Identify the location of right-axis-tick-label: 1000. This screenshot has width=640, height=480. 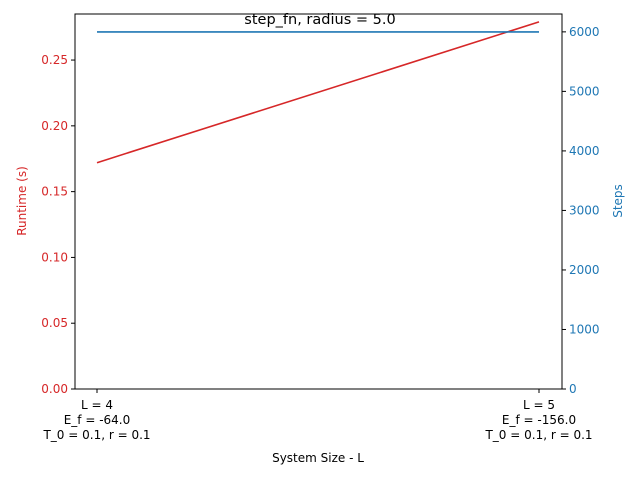
(584, 329).